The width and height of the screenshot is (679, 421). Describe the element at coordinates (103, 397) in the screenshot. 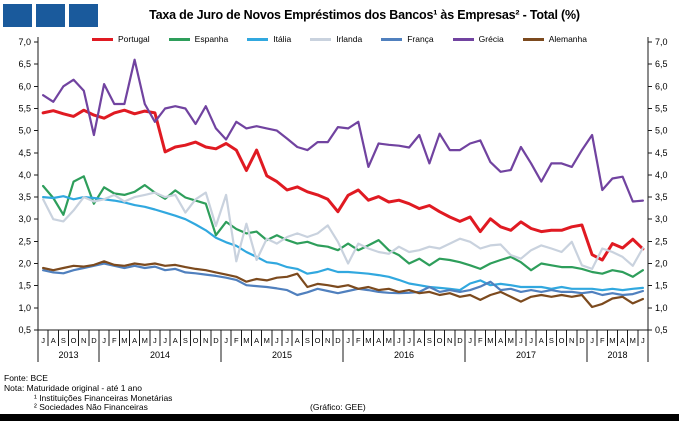

I see `footer-note1: ¹ Instituições Financeiras Monetárias` at that location.